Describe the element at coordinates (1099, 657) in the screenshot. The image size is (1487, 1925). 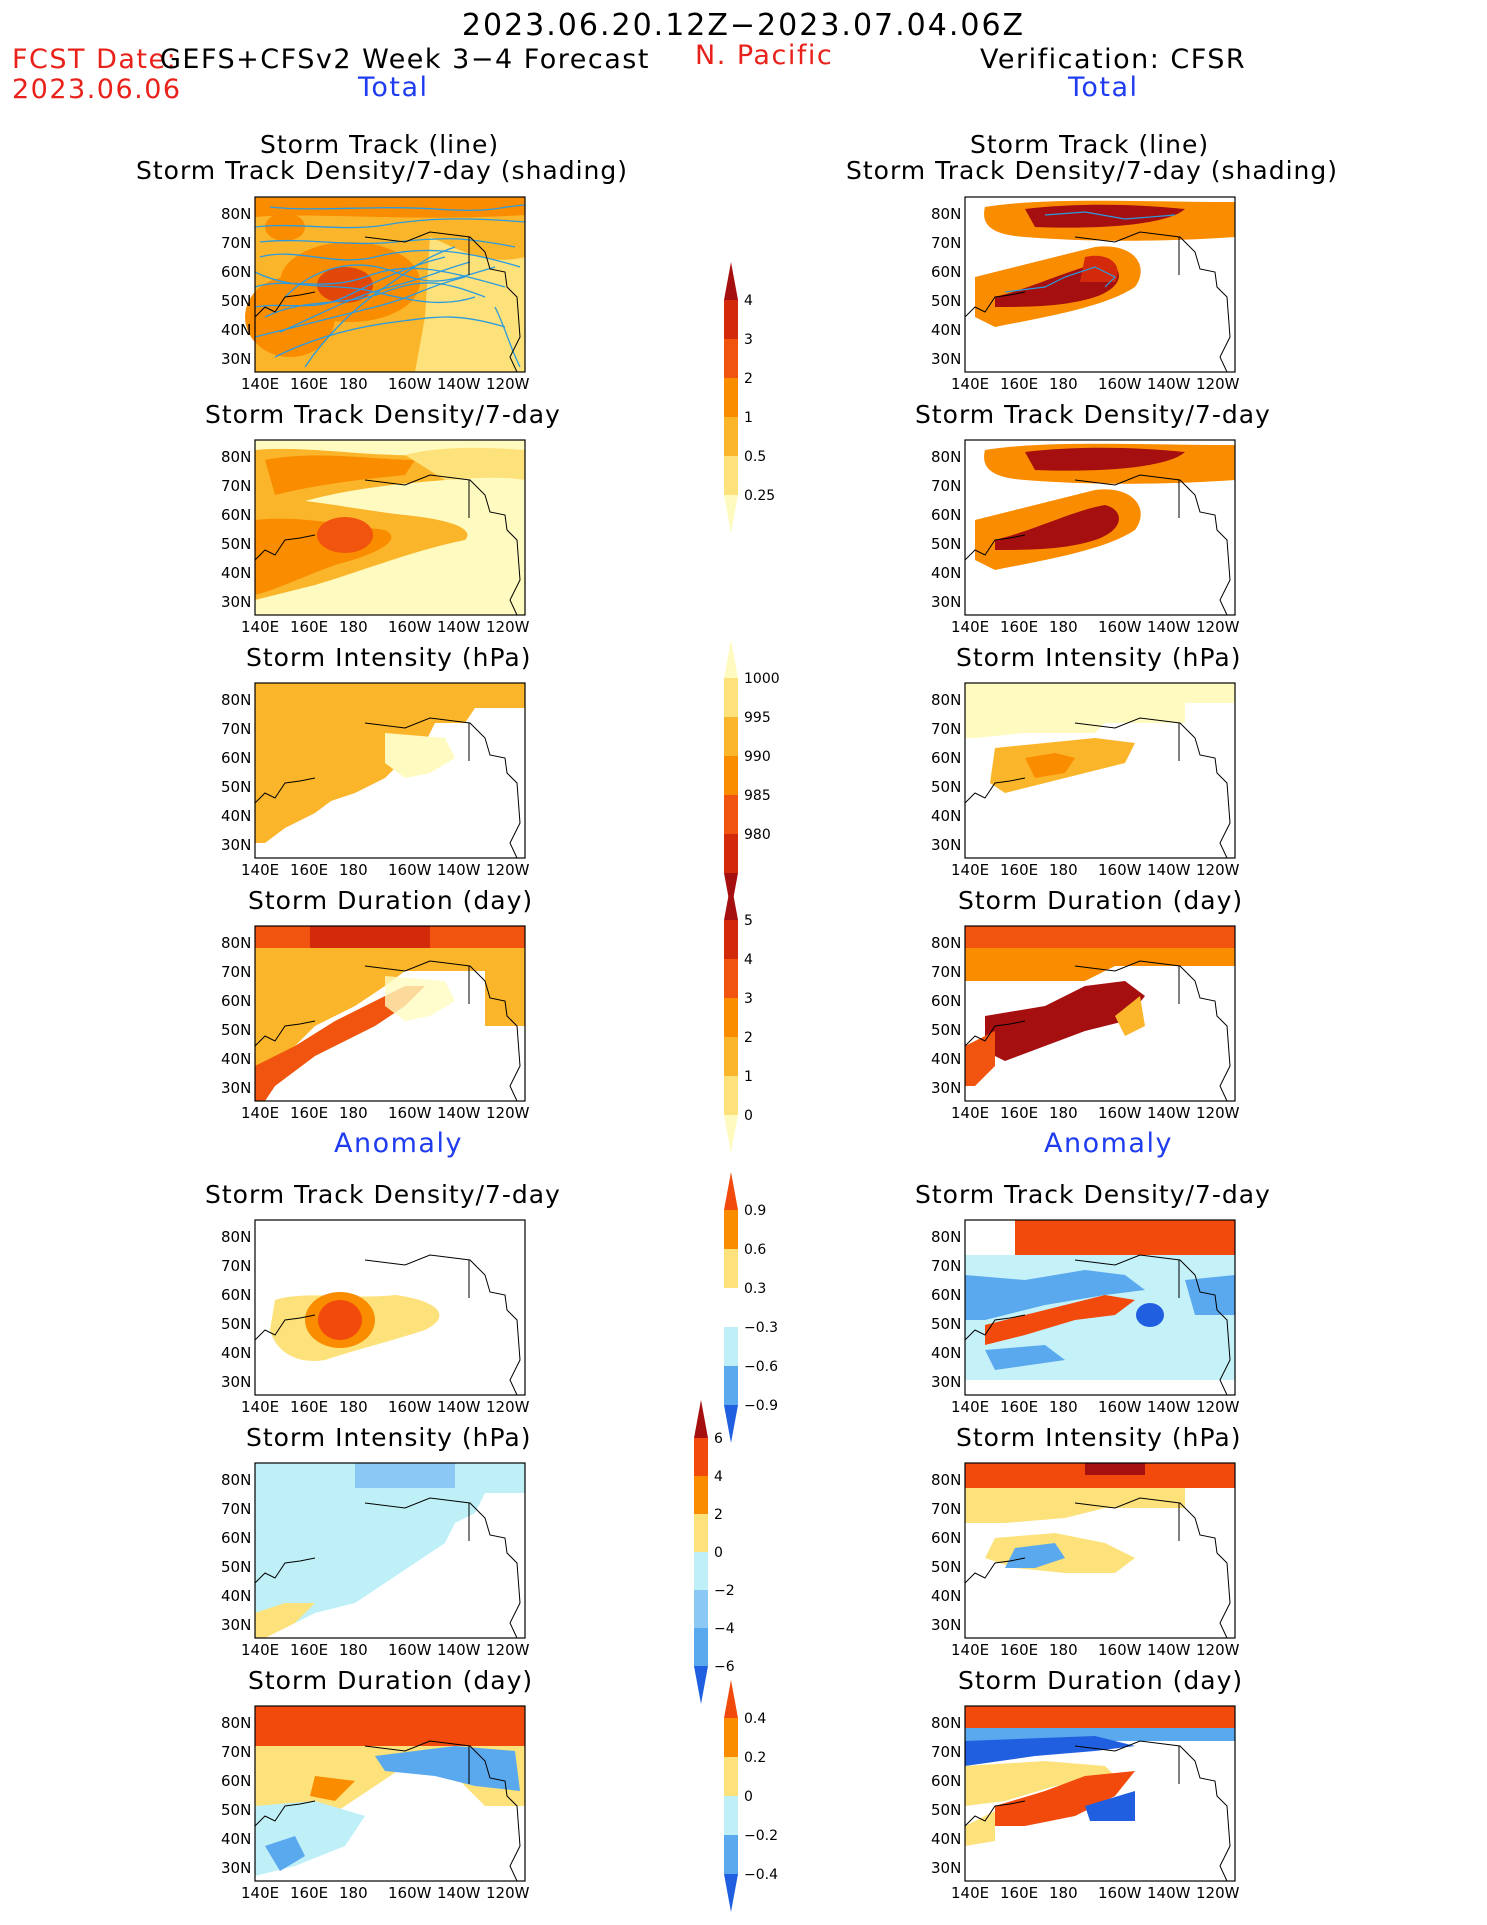
I see `right-intensity-title: Storm Intensity (hPa)` at that location.